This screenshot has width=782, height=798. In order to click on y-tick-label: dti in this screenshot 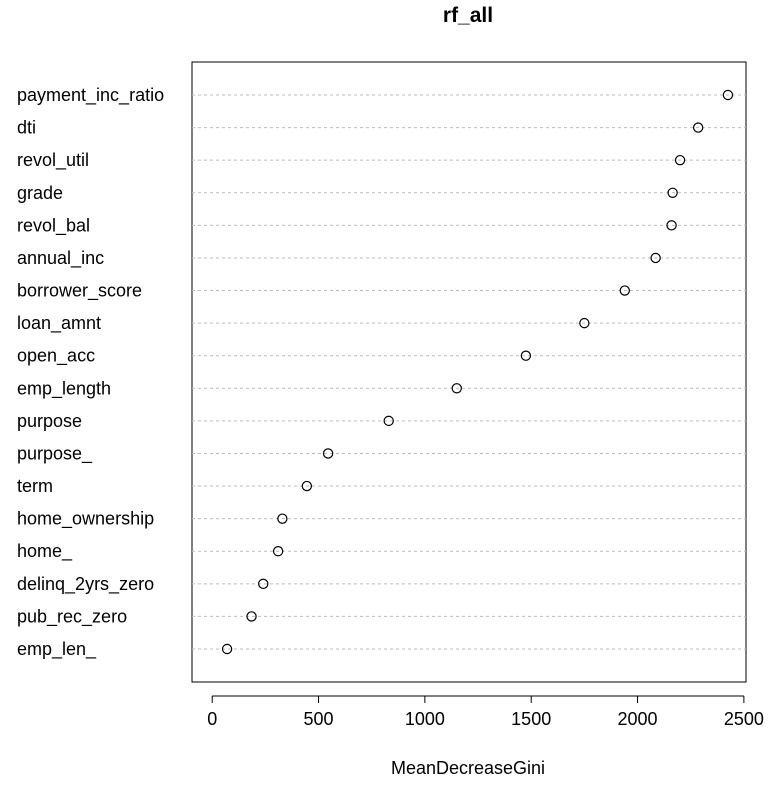, I will do `click(26, 128)`.